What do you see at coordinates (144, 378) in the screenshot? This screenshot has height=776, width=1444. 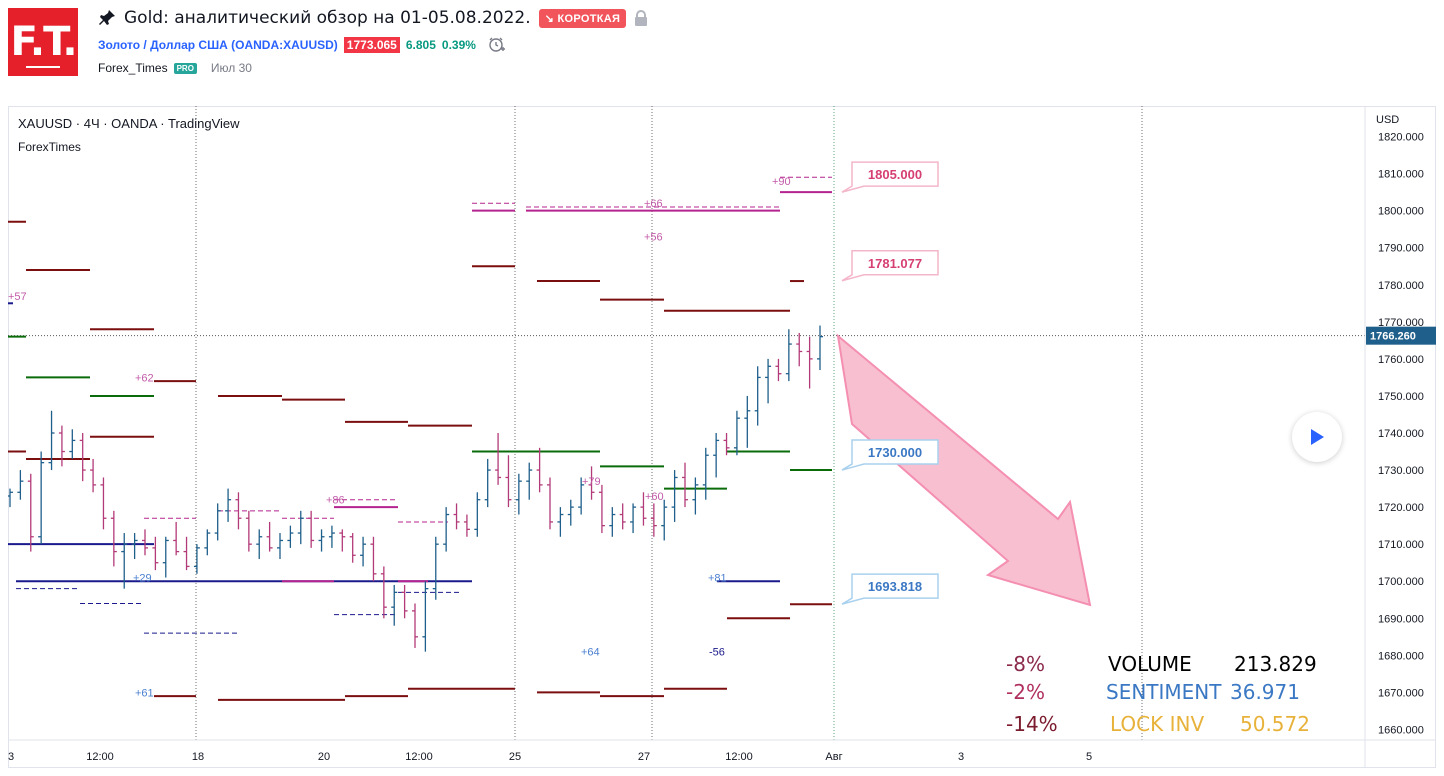 I see `level-annotation: +62` at bounding box center [144, 378].